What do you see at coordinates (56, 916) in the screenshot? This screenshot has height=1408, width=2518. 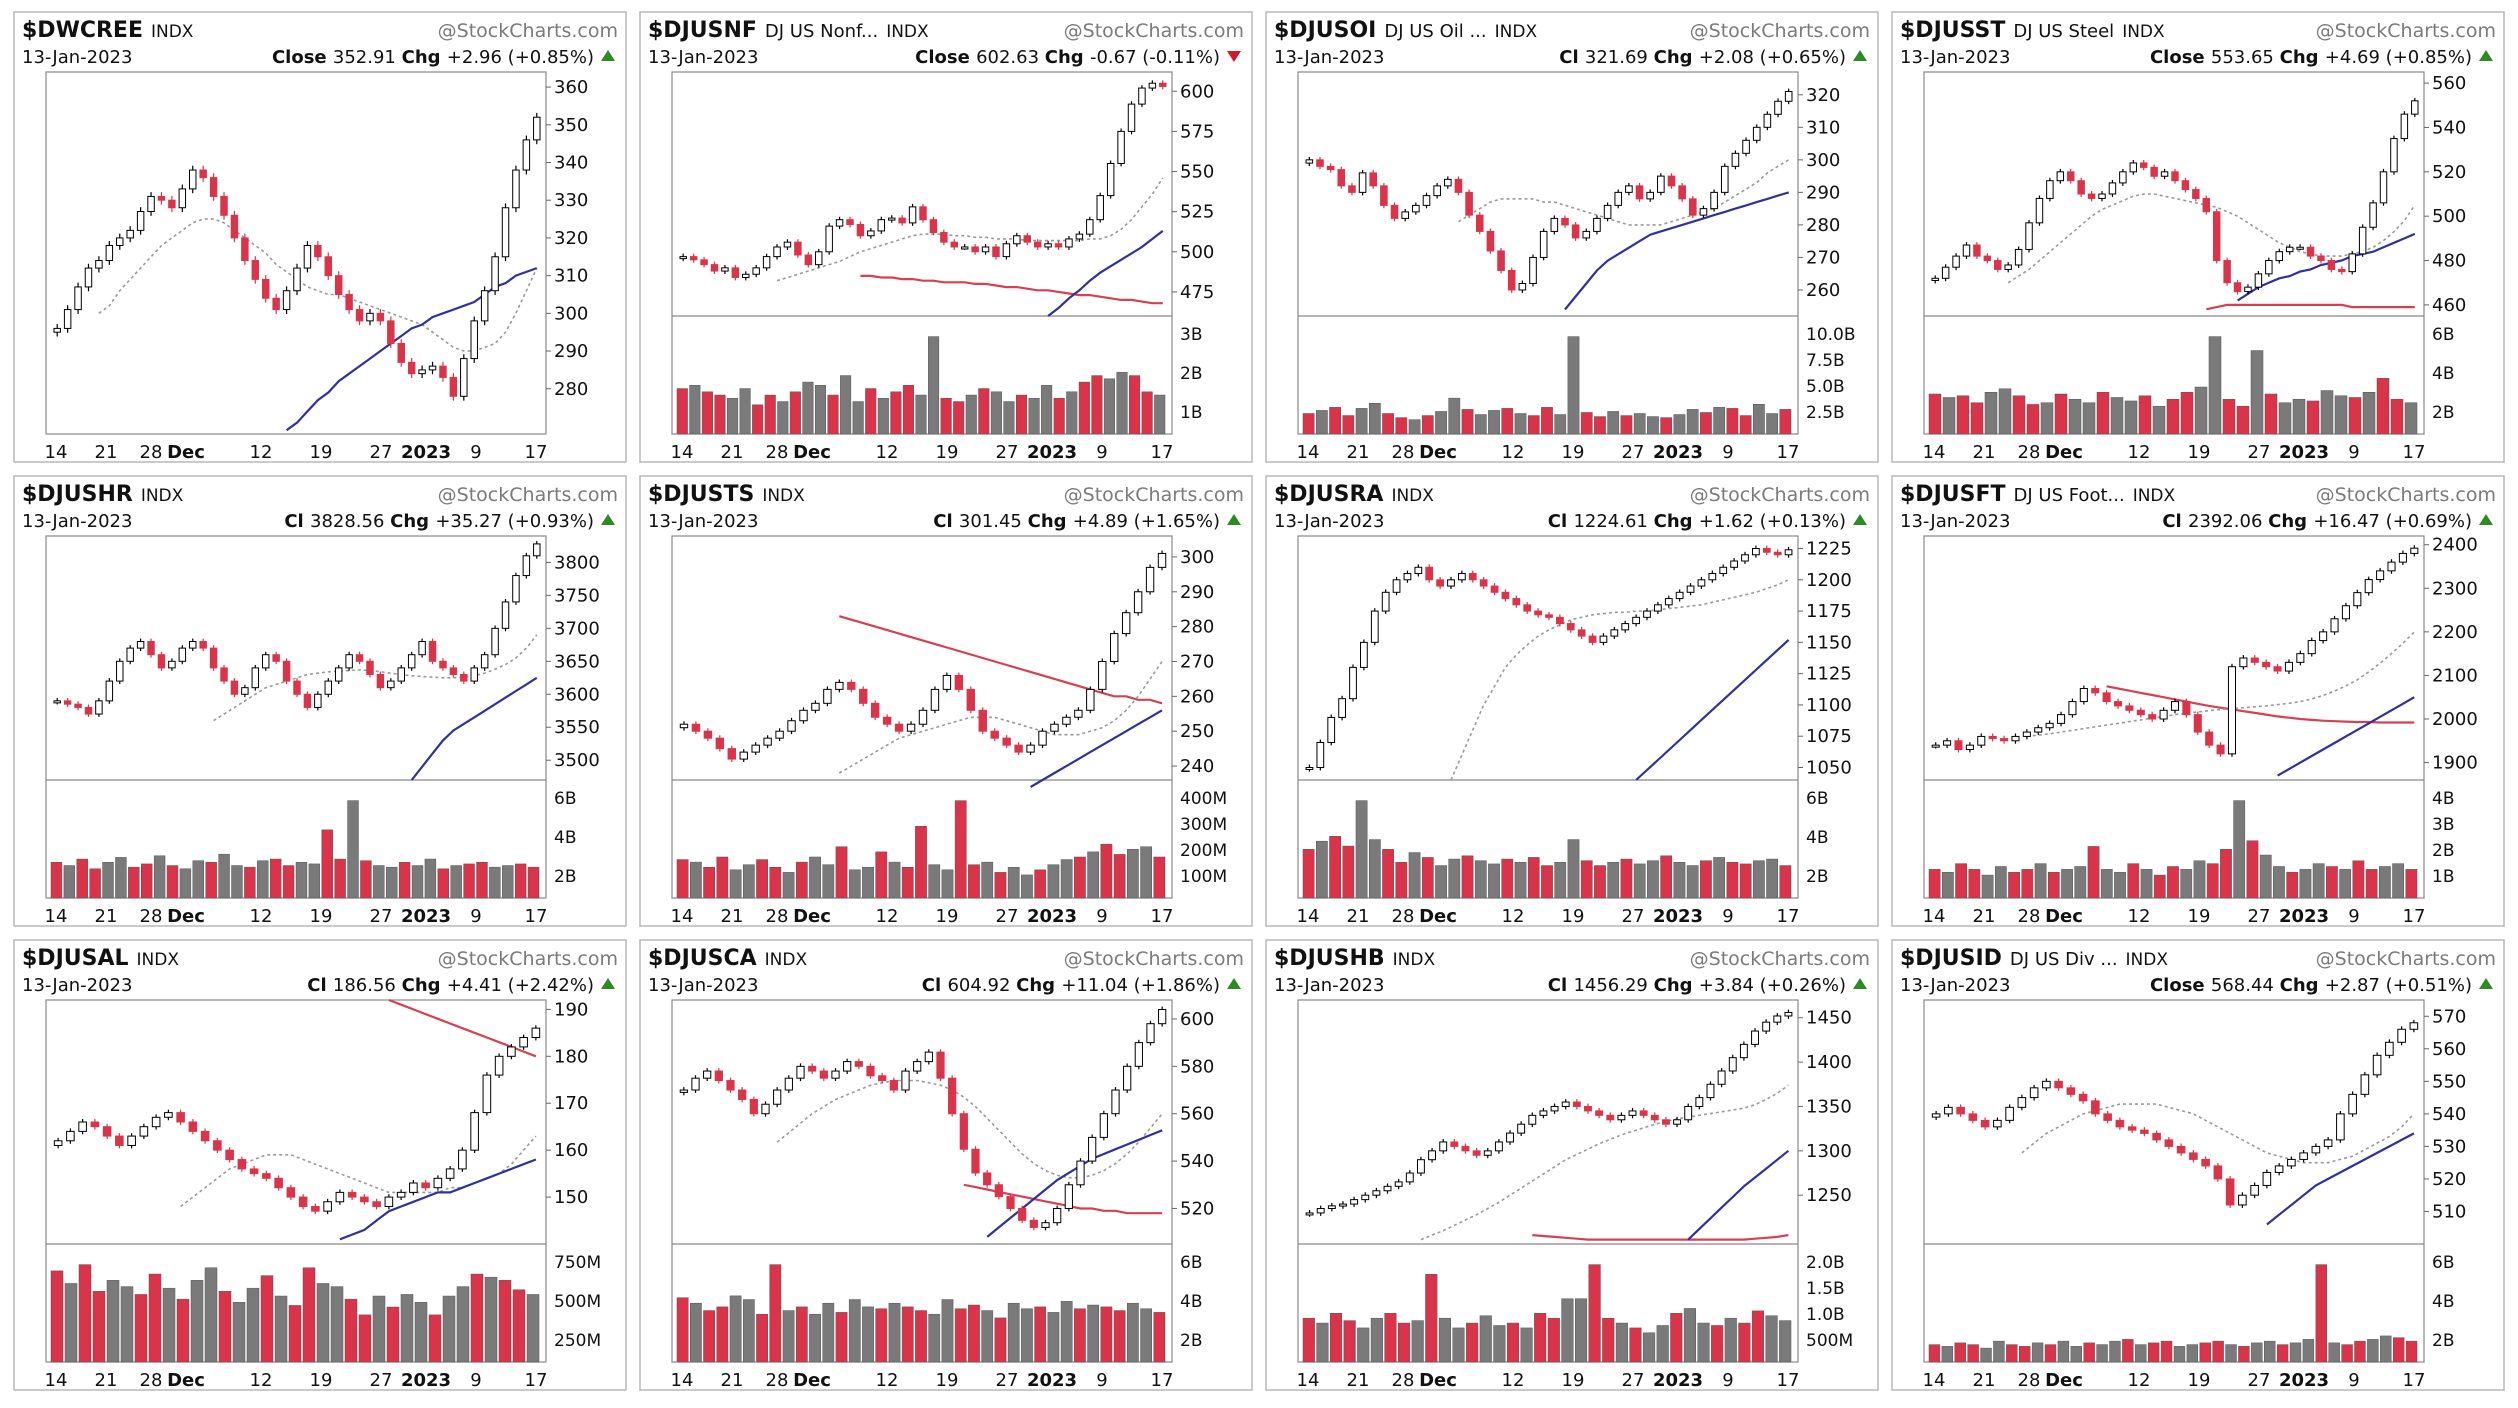 I see `x-tick-label: 14` at bounding box center [56, 916].